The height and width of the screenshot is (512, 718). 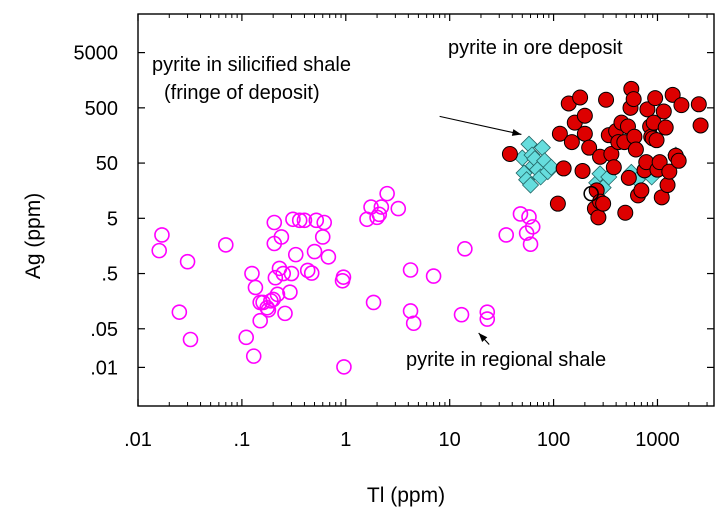 What do you see at coordinates (657, 440) in the screenshot?
I see `x-tick-label: 1000` at bounding box center [657, 440].